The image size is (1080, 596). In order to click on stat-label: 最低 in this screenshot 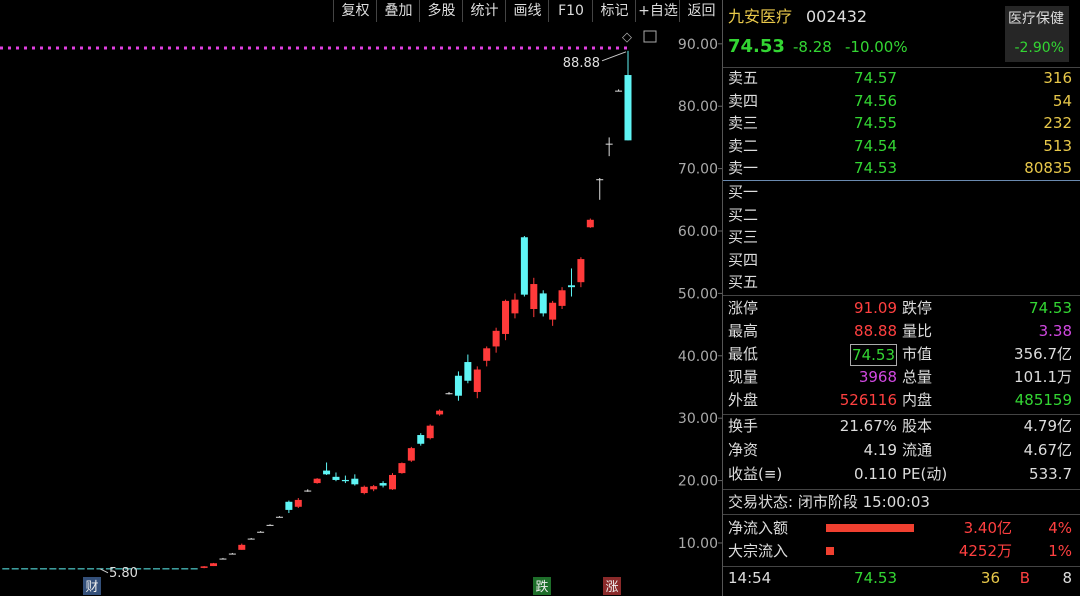, I will do `click(743, 354)`.